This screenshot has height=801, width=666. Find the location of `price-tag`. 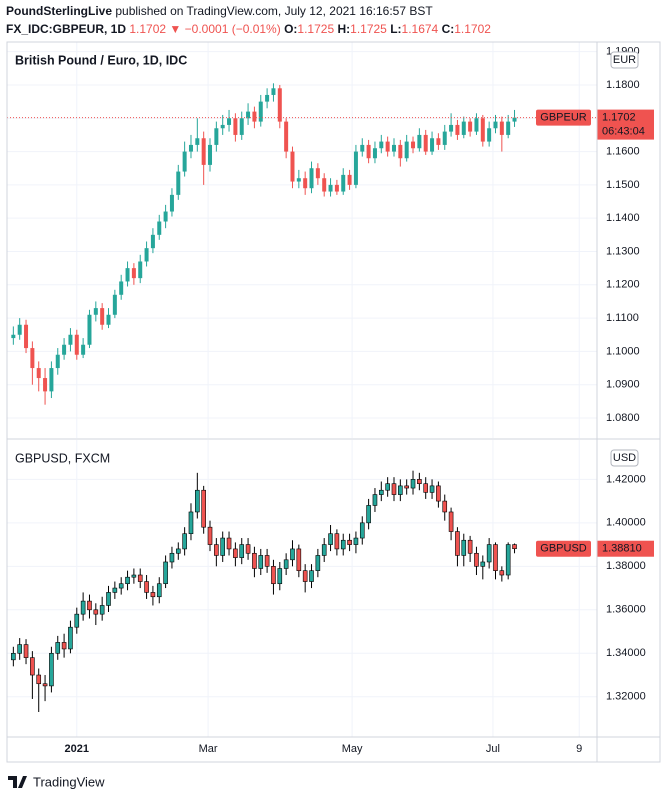

price-tag is located at coordinates (625, 548).